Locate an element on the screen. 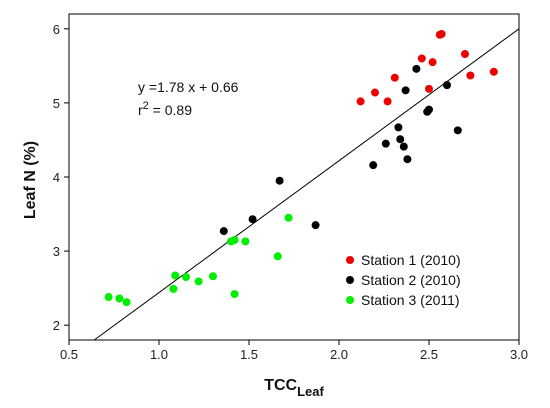 This screenshot has width=550, height=408. r-squared-base: r is located at coordinates (140, 110).